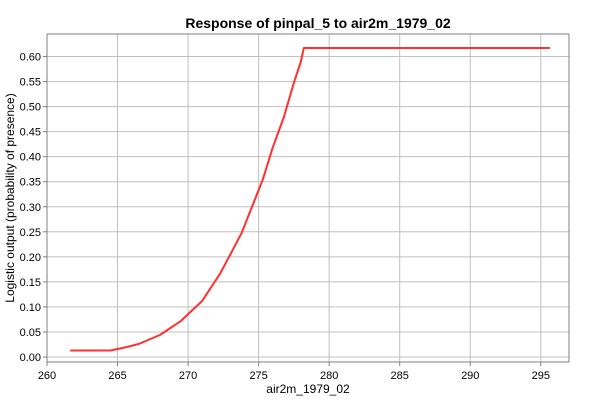 The width and height of the screenshot is (600, 405). Describe the element at coordinates (470, 376) in the screenshot. I see `x-tick-label: 290` at that location.